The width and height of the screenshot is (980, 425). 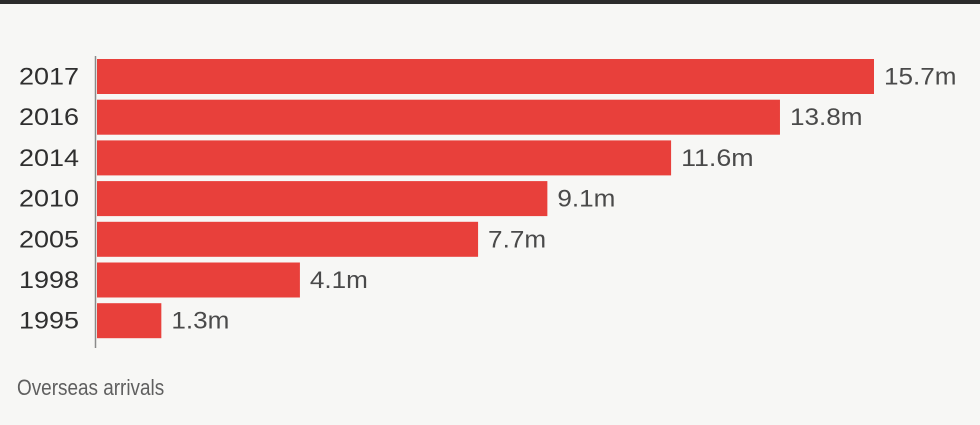 What do you see at coordinates (339, 280) in the screenshot?
I see `data-label-1998: 4.1m` at bounding box center [339, 280].